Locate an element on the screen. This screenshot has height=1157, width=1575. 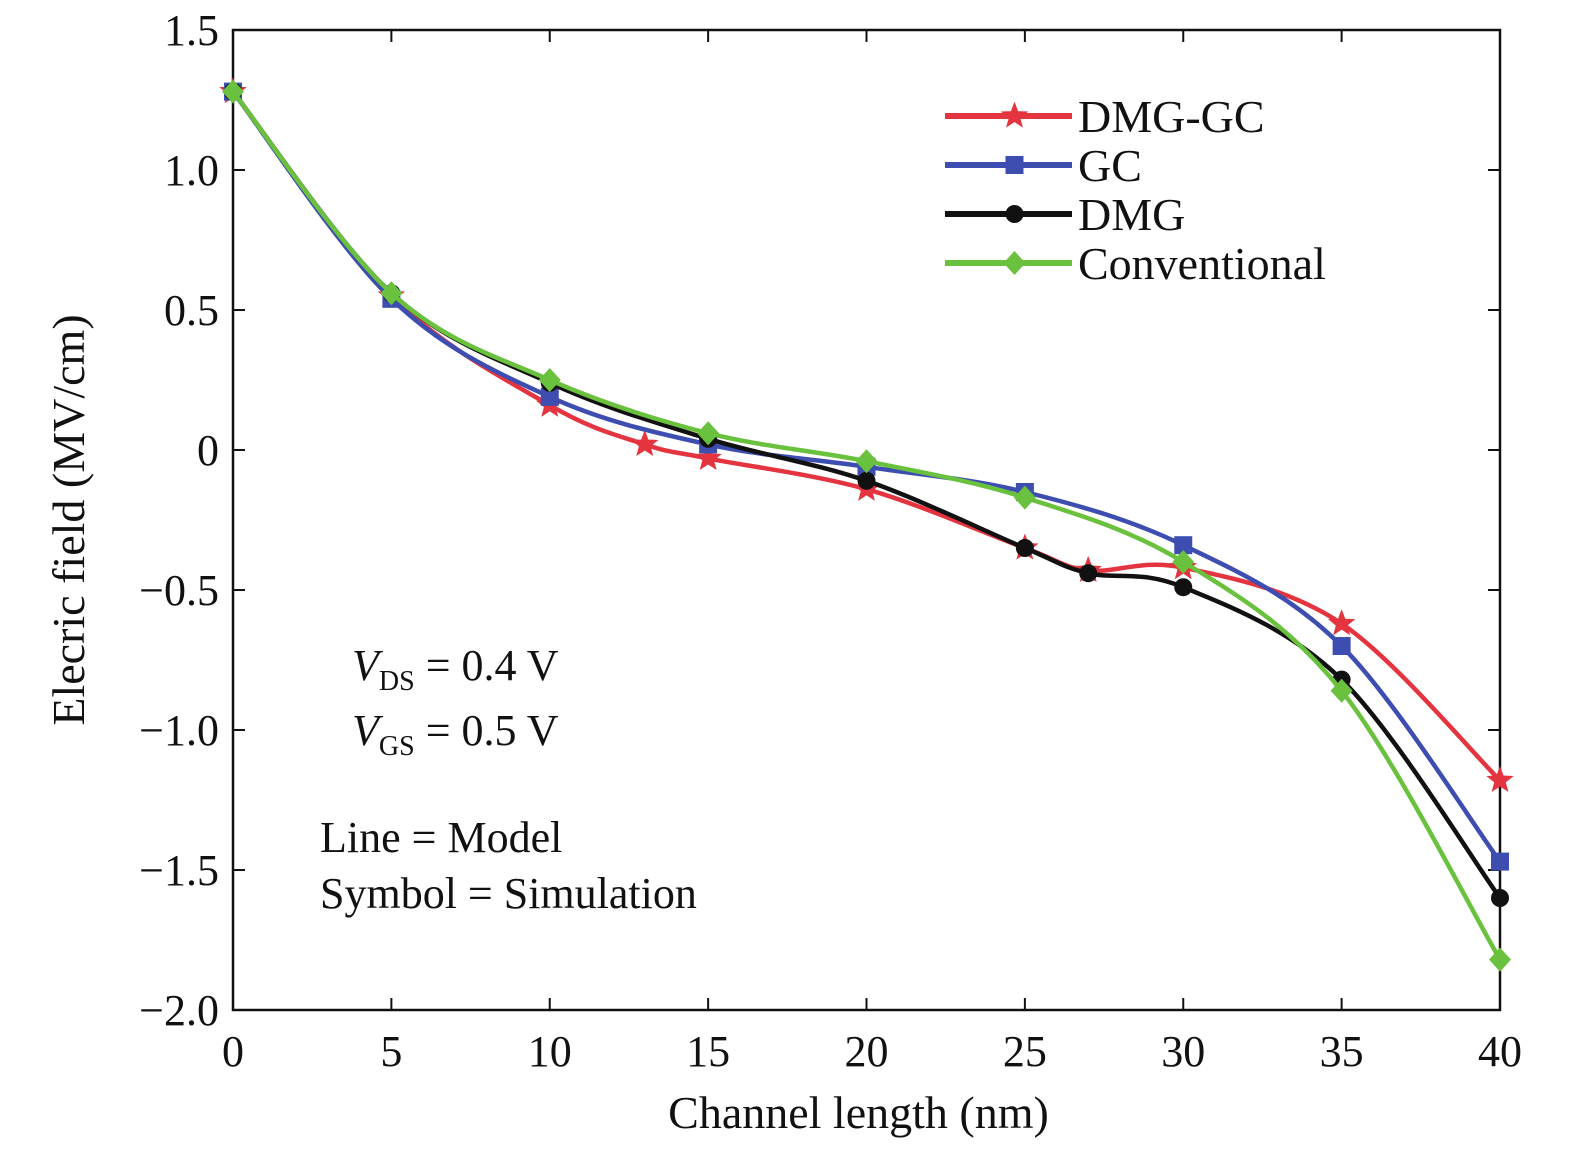
vds-subscript: DS is located at coordinates (397, 681).